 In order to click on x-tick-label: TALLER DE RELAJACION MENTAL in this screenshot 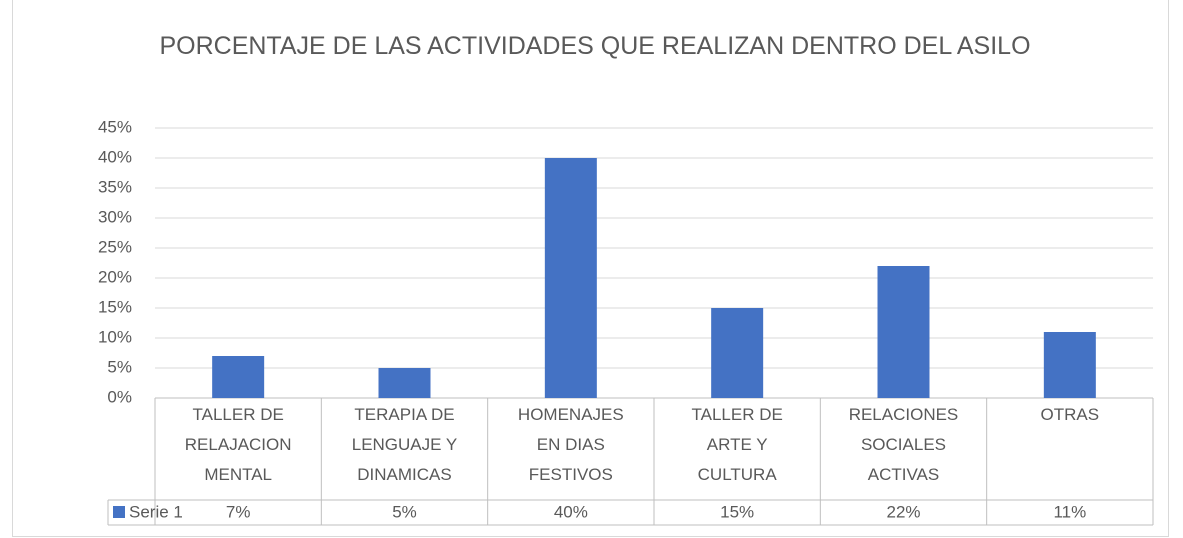, I will do `click(238, 444)`.